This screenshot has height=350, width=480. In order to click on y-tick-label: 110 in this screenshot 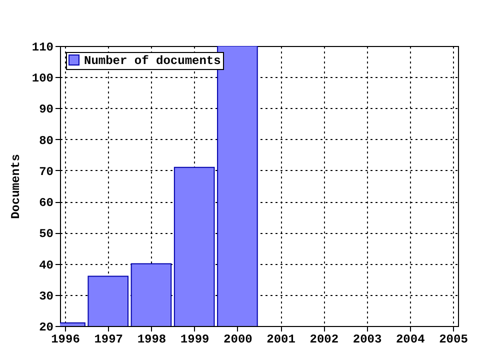, I will do `click(43, 47)`.